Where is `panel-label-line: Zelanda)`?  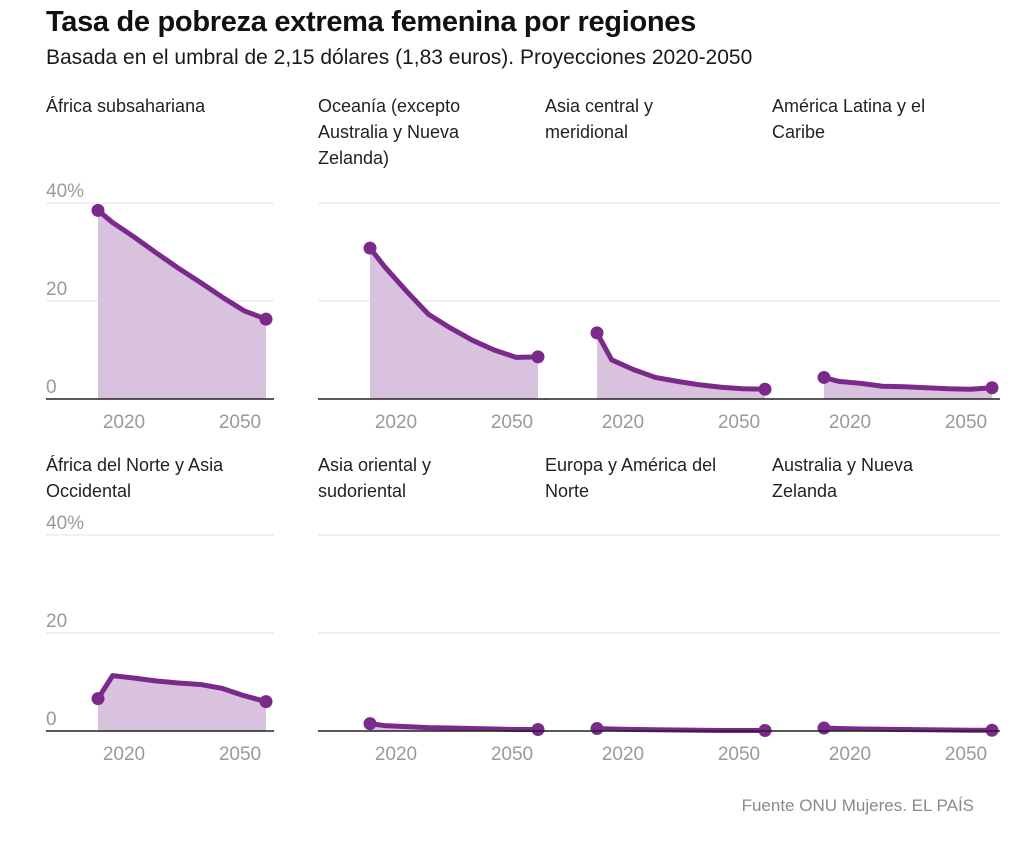 panel-label-line: Zelanda) is located at coordinates (354, 158).